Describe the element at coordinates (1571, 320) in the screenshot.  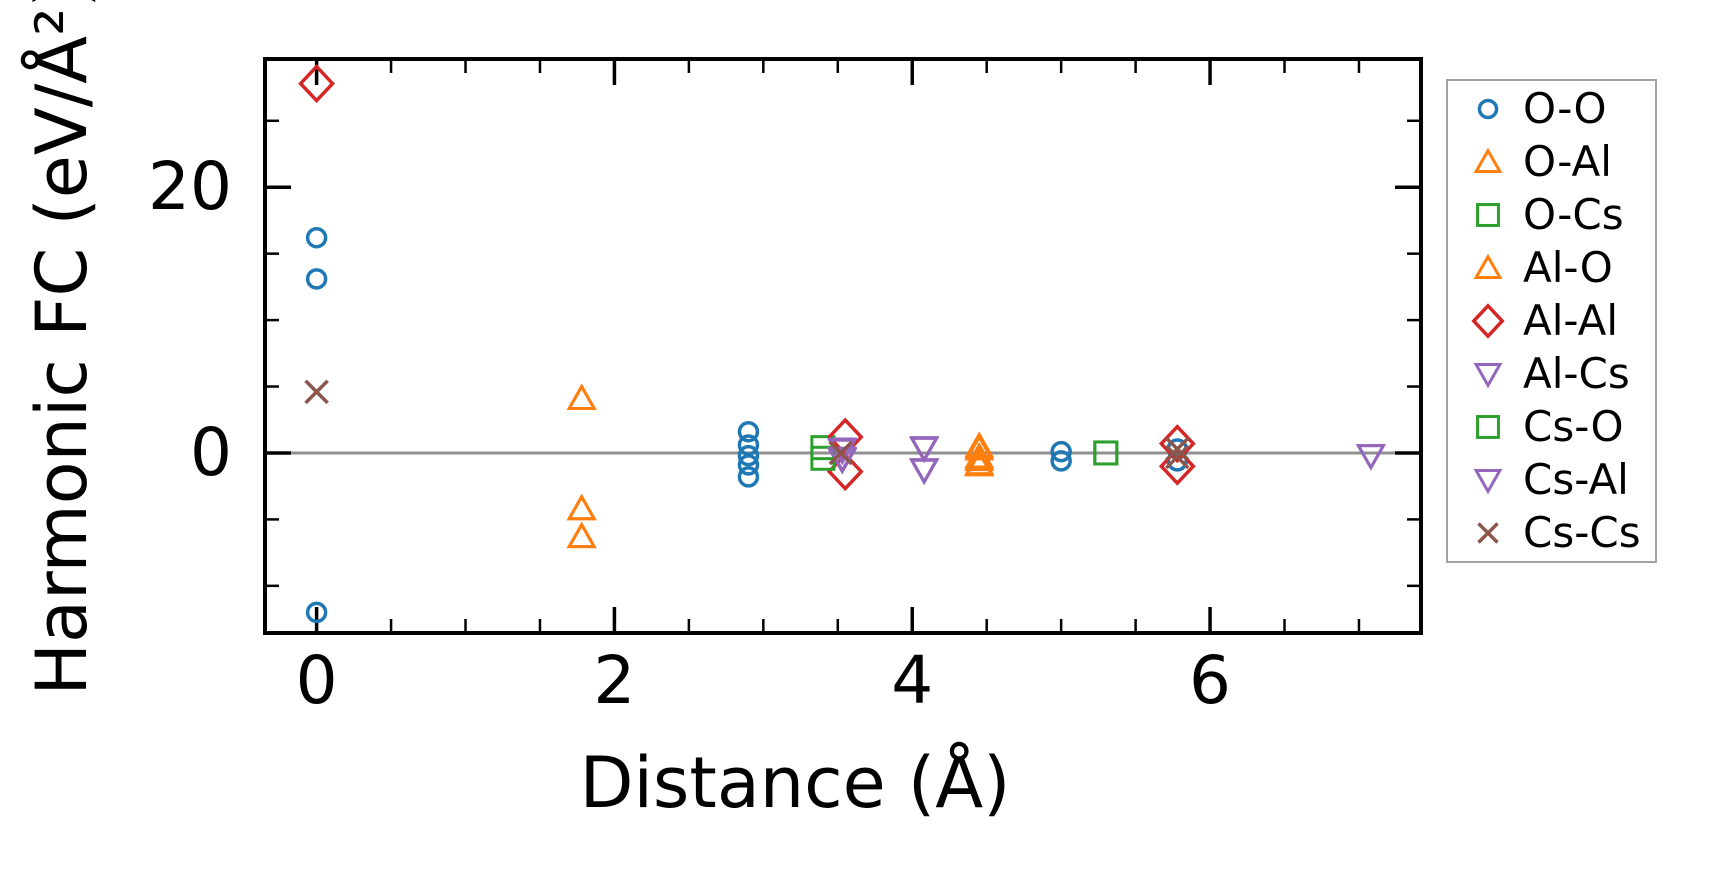
I see `legend-label: Al-Al` at that location.